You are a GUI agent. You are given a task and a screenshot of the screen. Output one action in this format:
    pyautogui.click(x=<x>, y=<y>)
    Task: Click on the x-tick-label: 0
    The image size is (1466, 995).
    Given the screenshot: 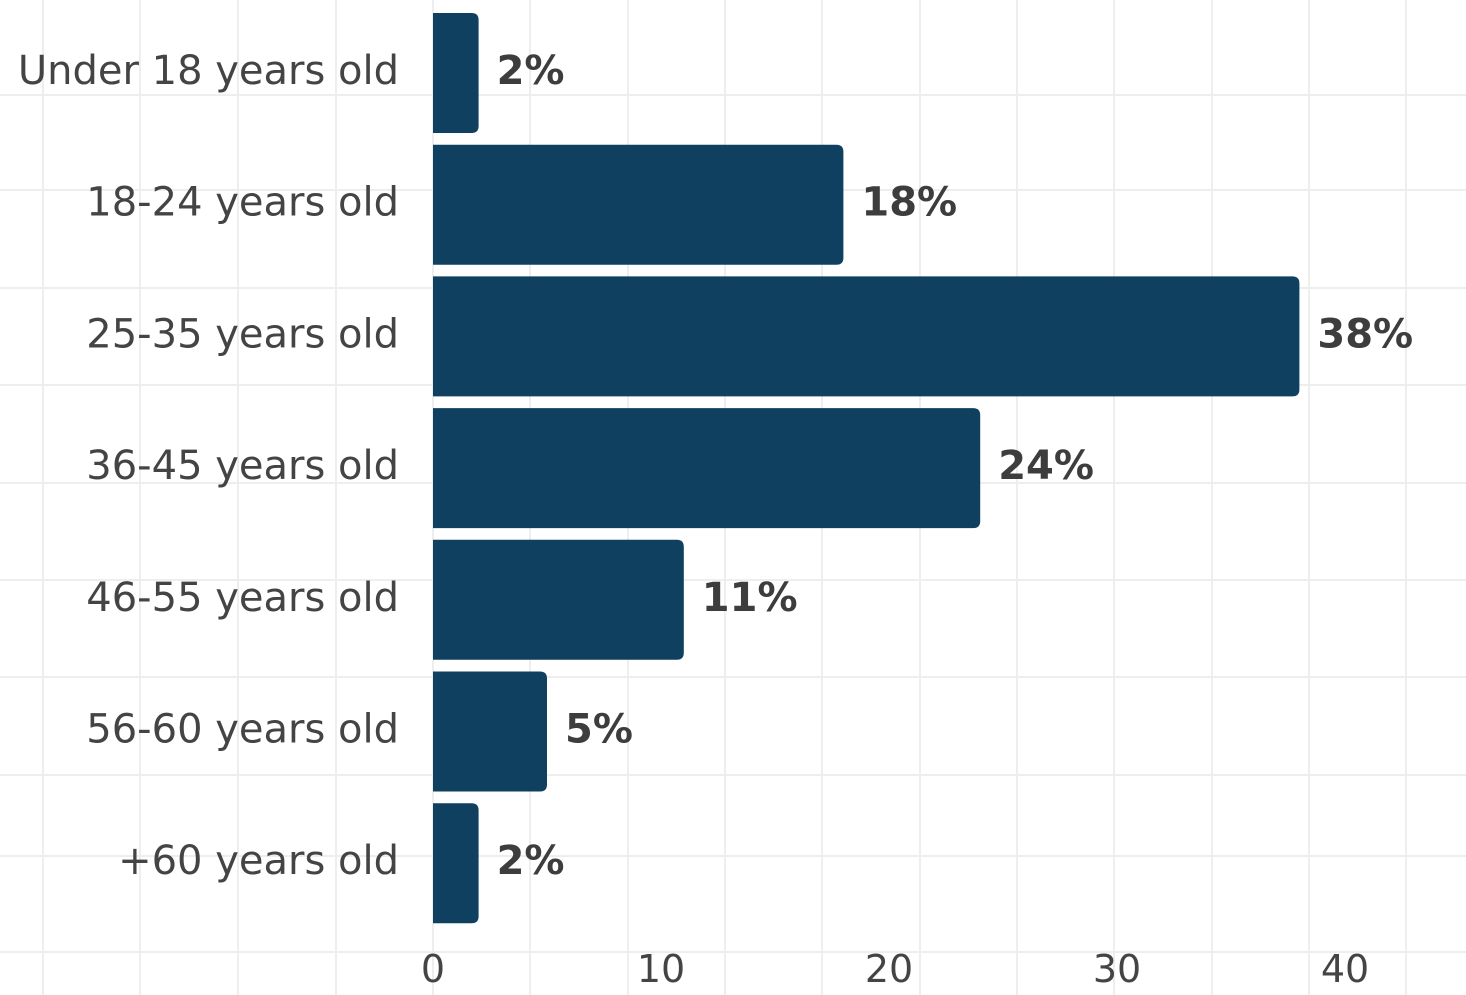 What is the action you would take?
    pyautogui.click(x=433, y=969)
    